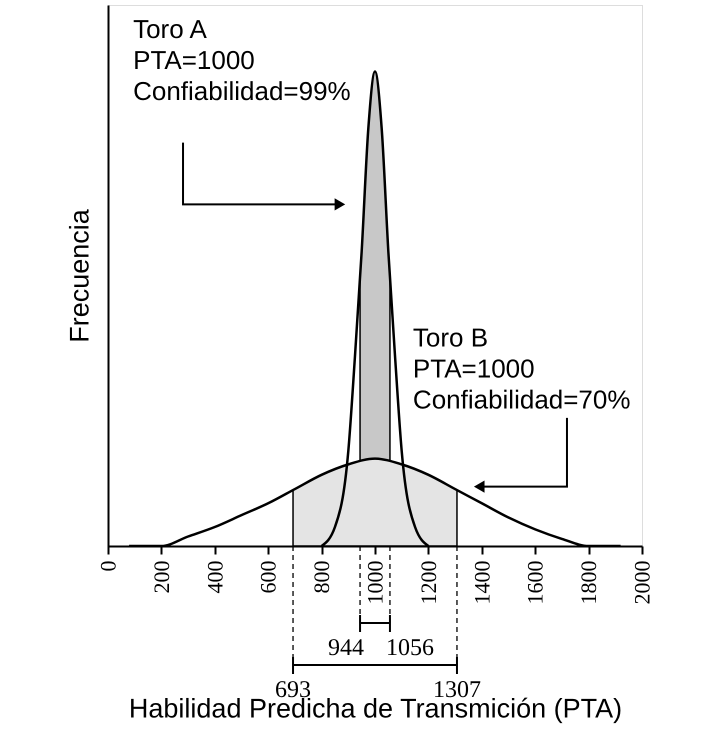 This screenshot has width=715, height=738. I want to click on x-tick-label: 2000, so click(642, 582).